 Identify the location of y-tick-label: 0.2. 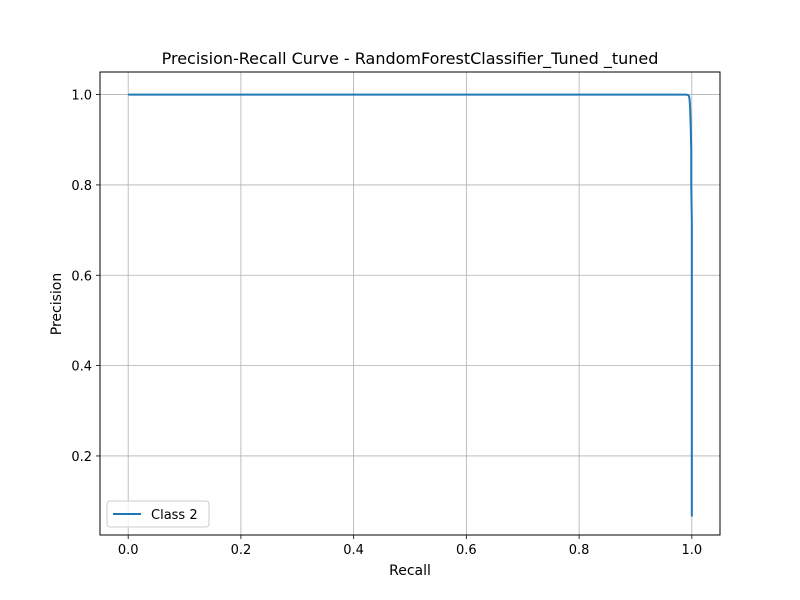
(81, 457).